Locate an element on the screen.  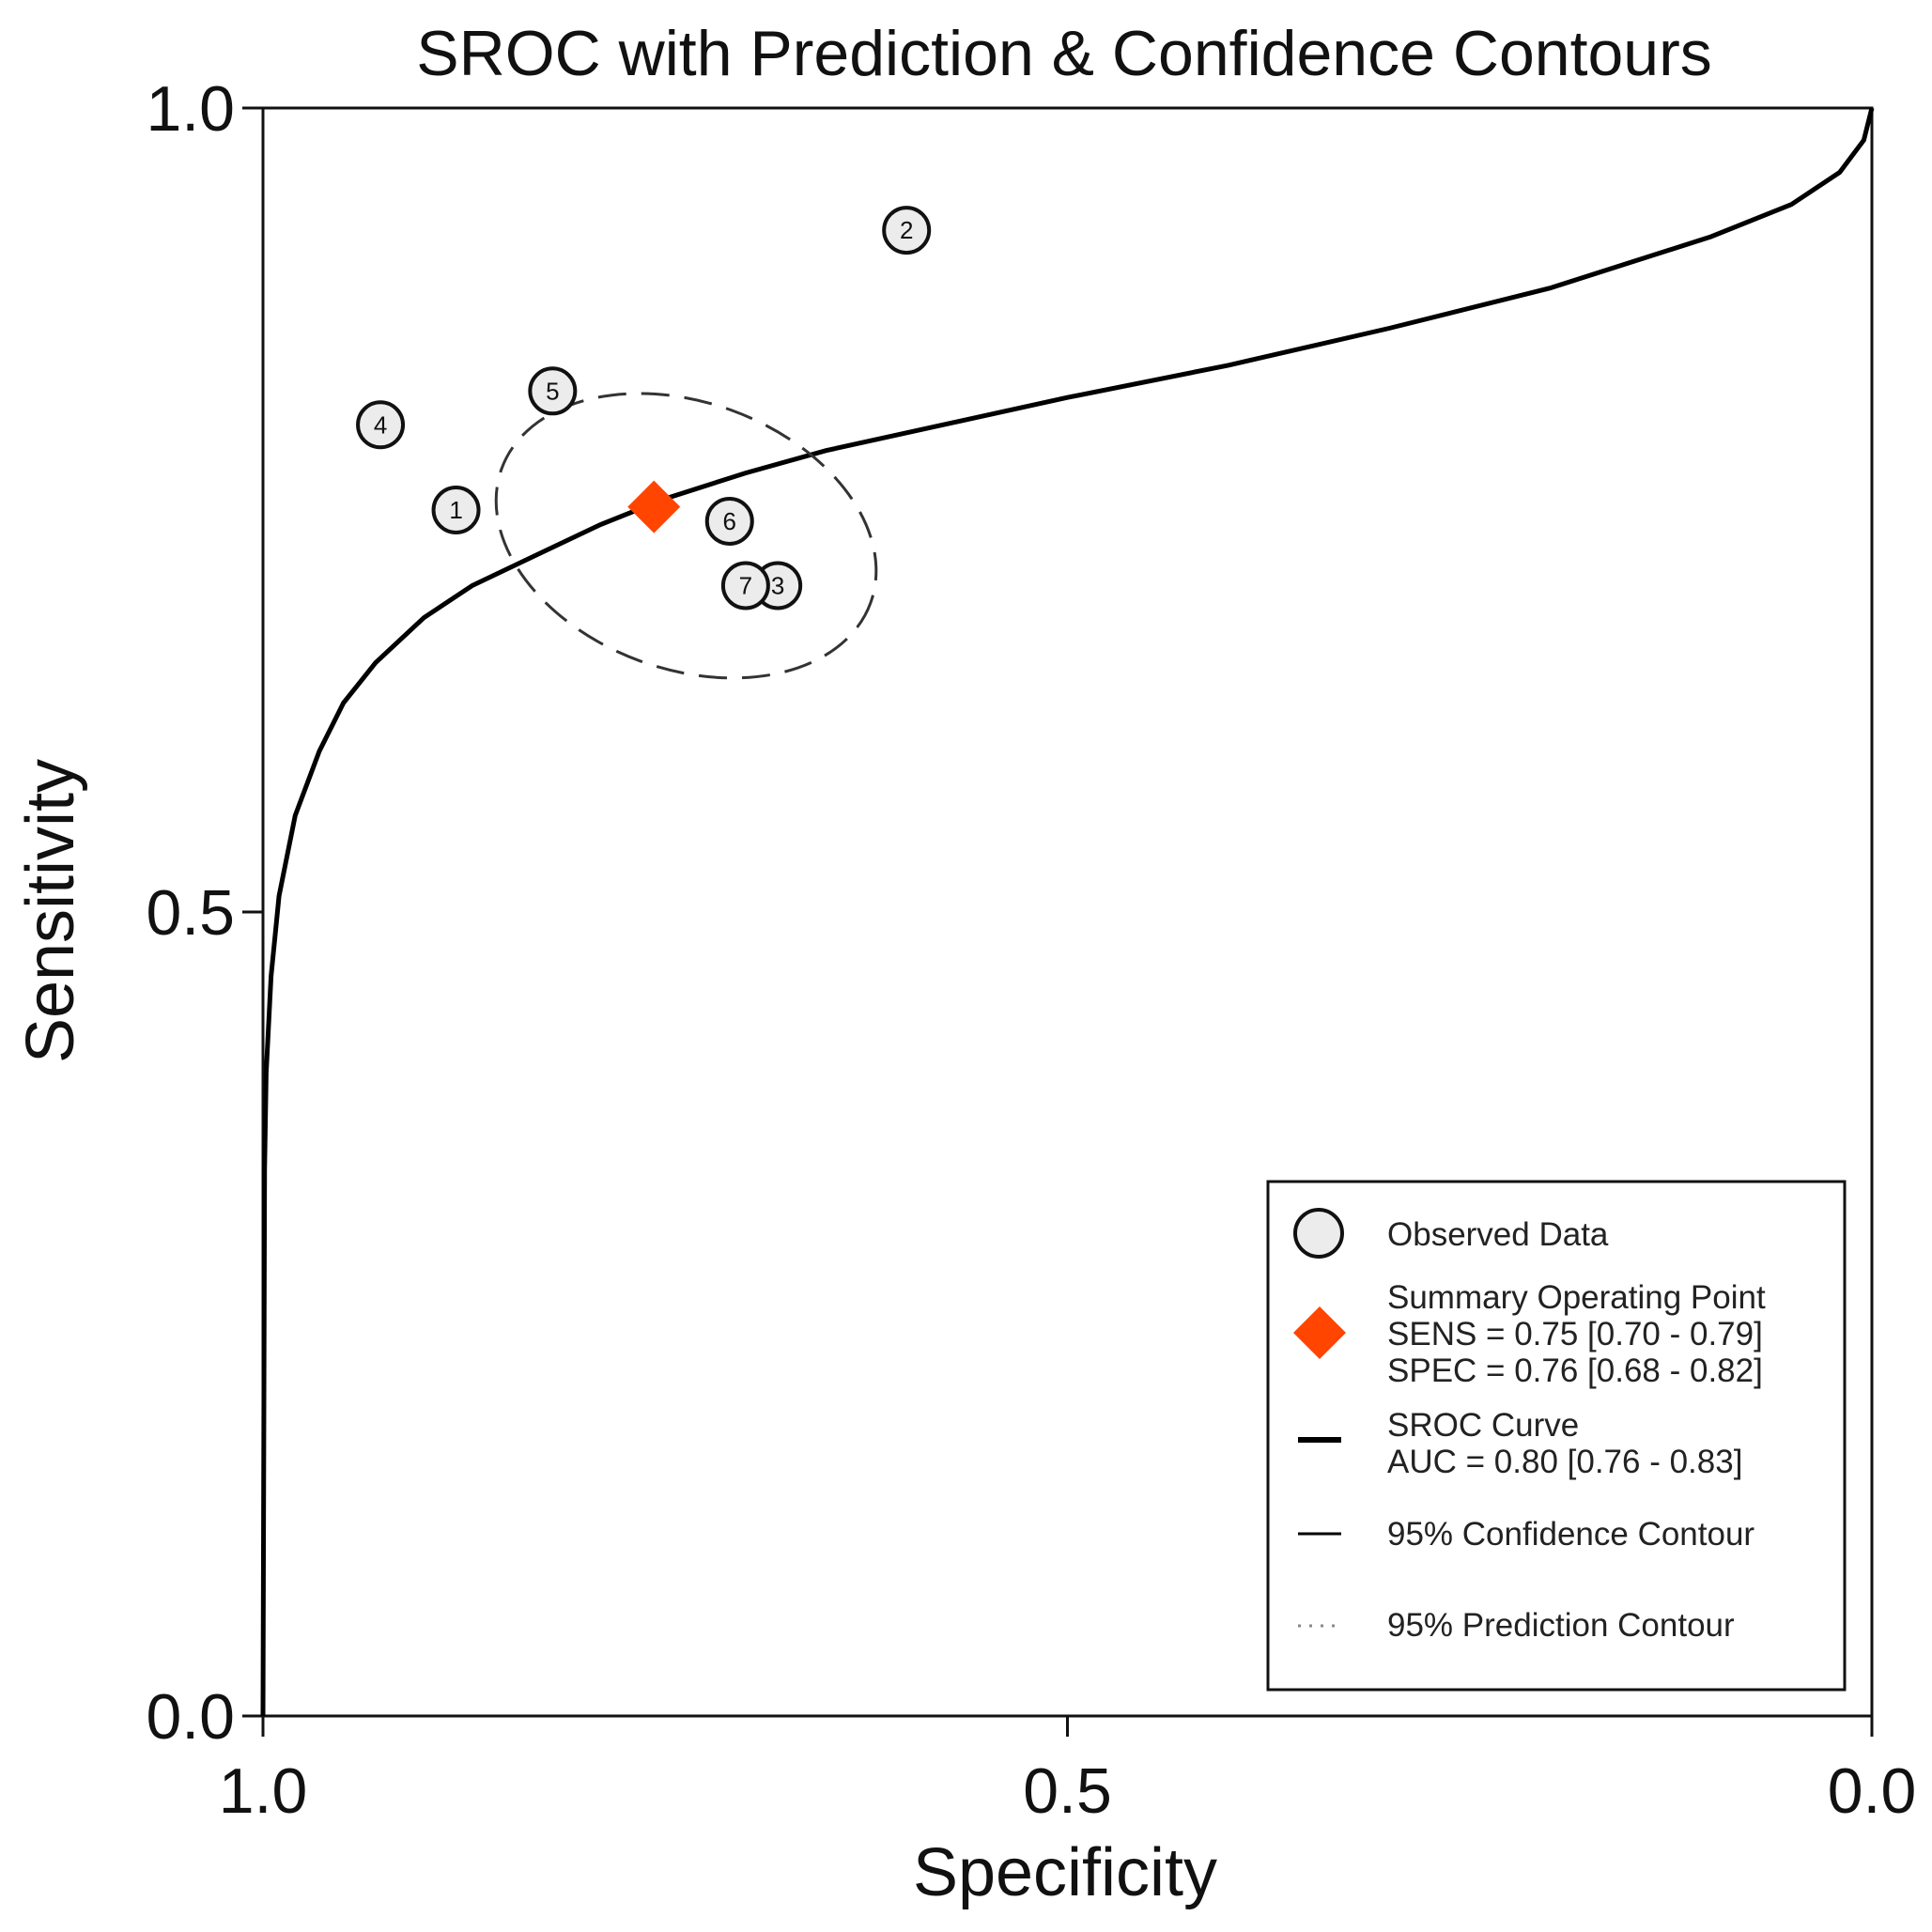
observed-data-points: 1 2 3 4 5 6 7 is located at coordinates (644, 408).